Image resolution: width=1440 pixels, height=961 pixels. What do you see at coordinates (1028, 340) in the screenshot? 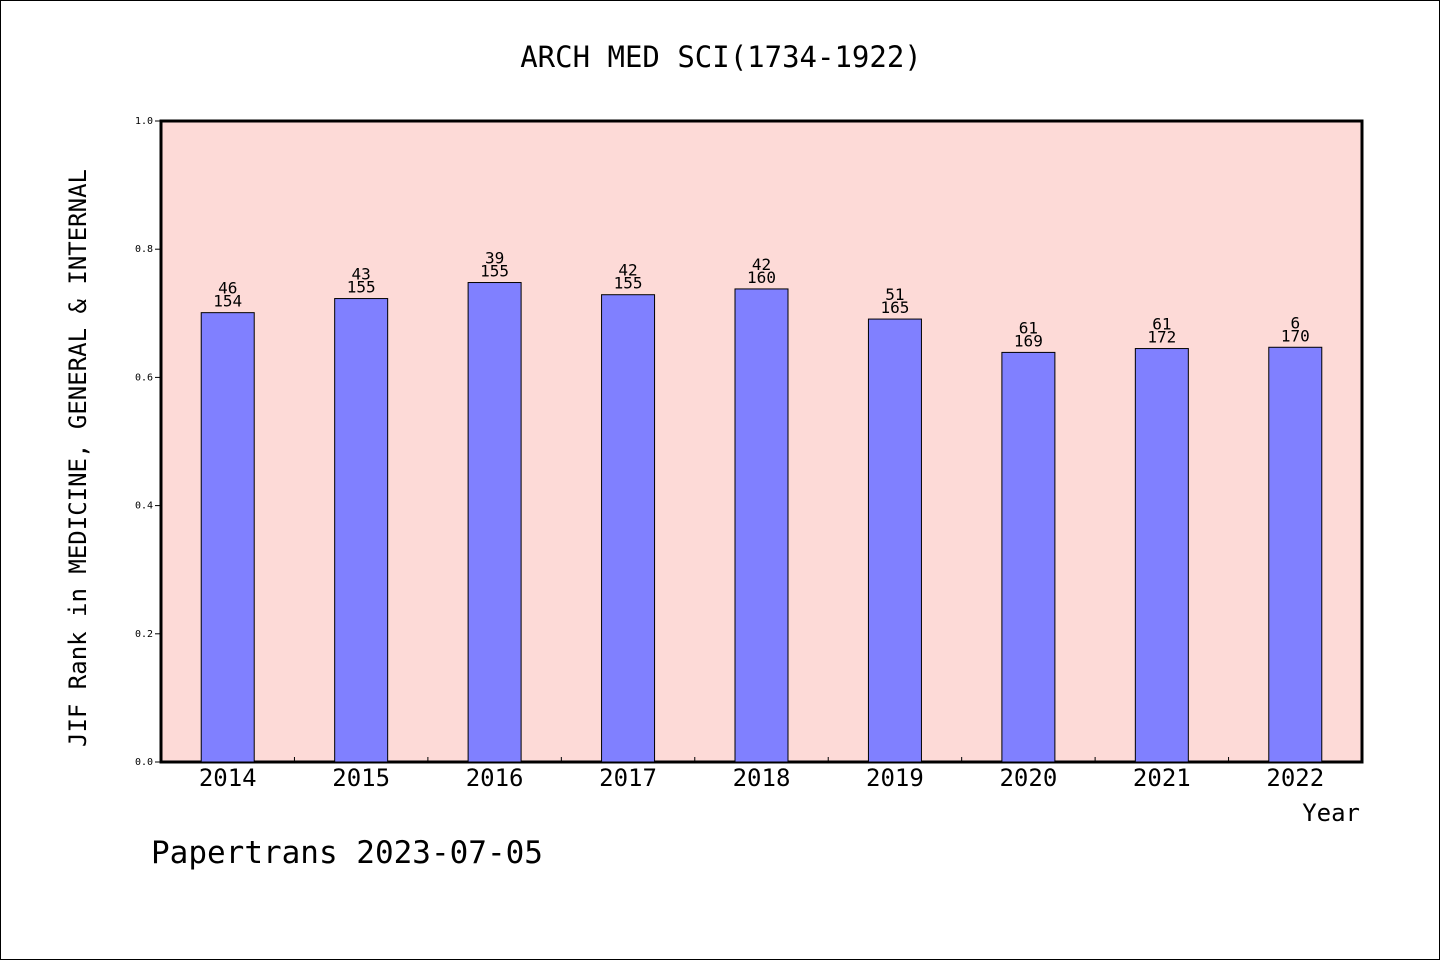
I see `total-label: 169` at bounding box center [1028, 340].